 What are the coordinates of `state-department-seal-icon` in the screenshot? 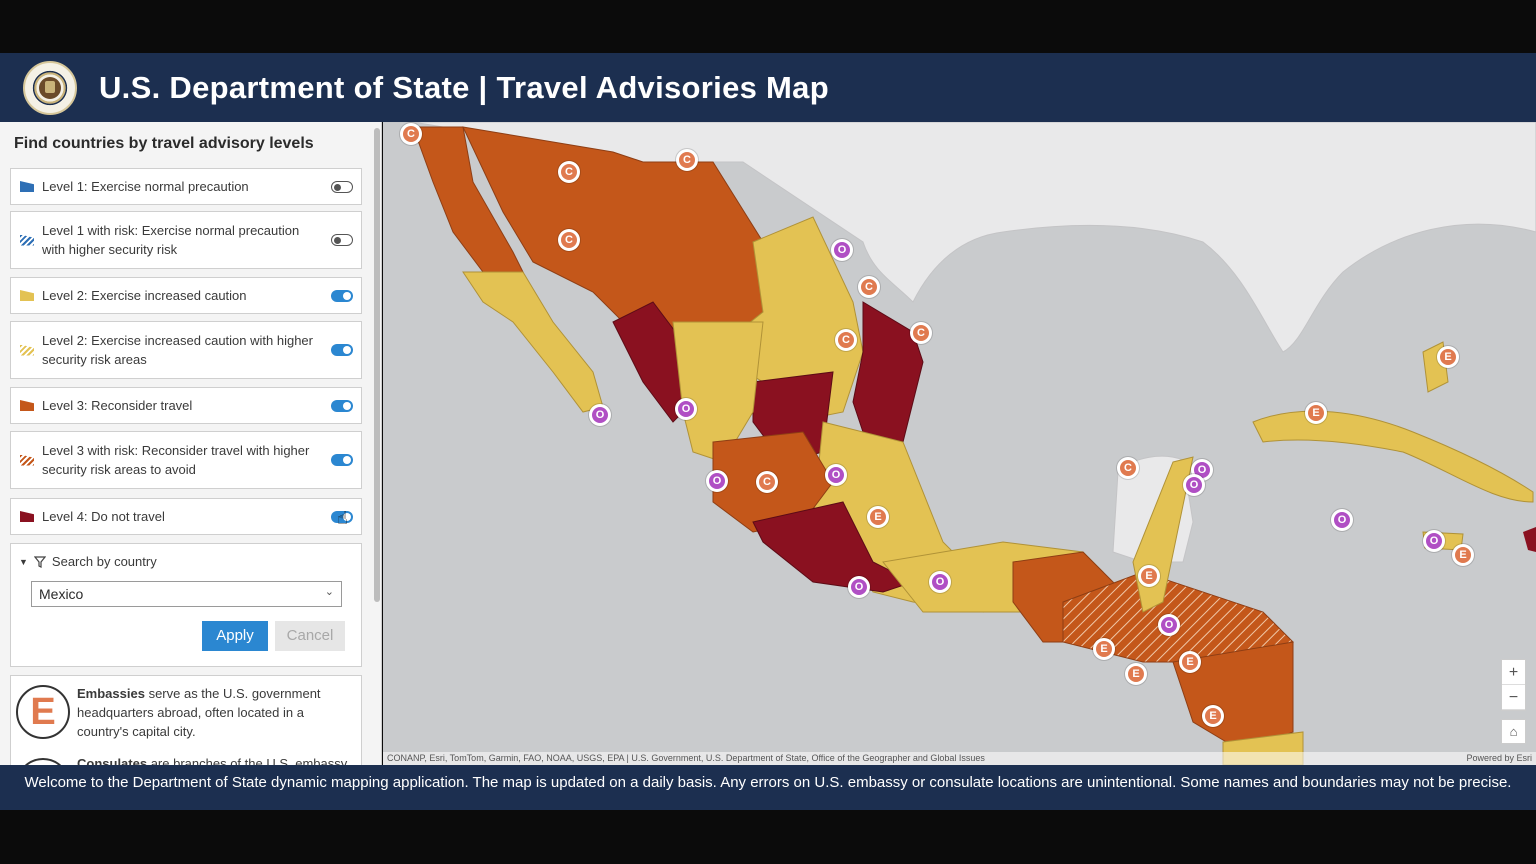 It's located at (50, 87).